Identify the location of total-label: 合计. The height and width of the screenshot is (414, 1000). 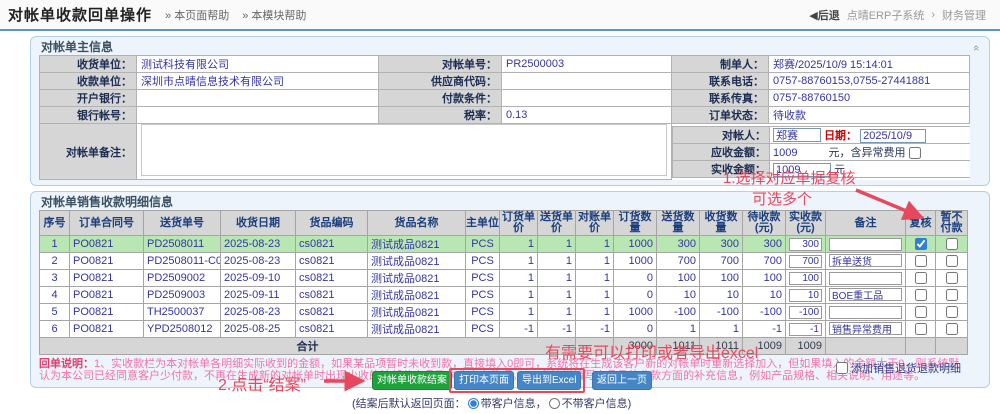
(307, 346).